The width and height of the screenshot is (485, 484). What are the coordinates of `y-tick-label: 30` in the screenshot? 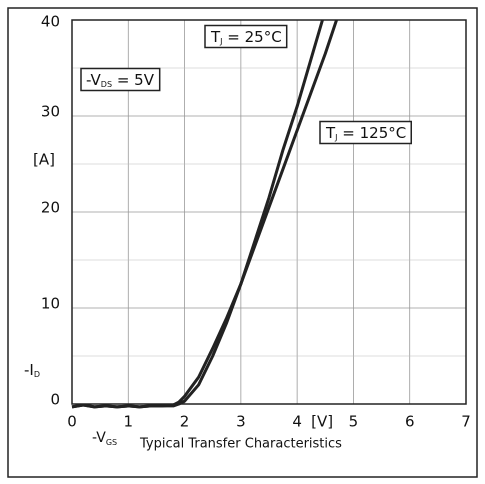 It's located at (50, 112).